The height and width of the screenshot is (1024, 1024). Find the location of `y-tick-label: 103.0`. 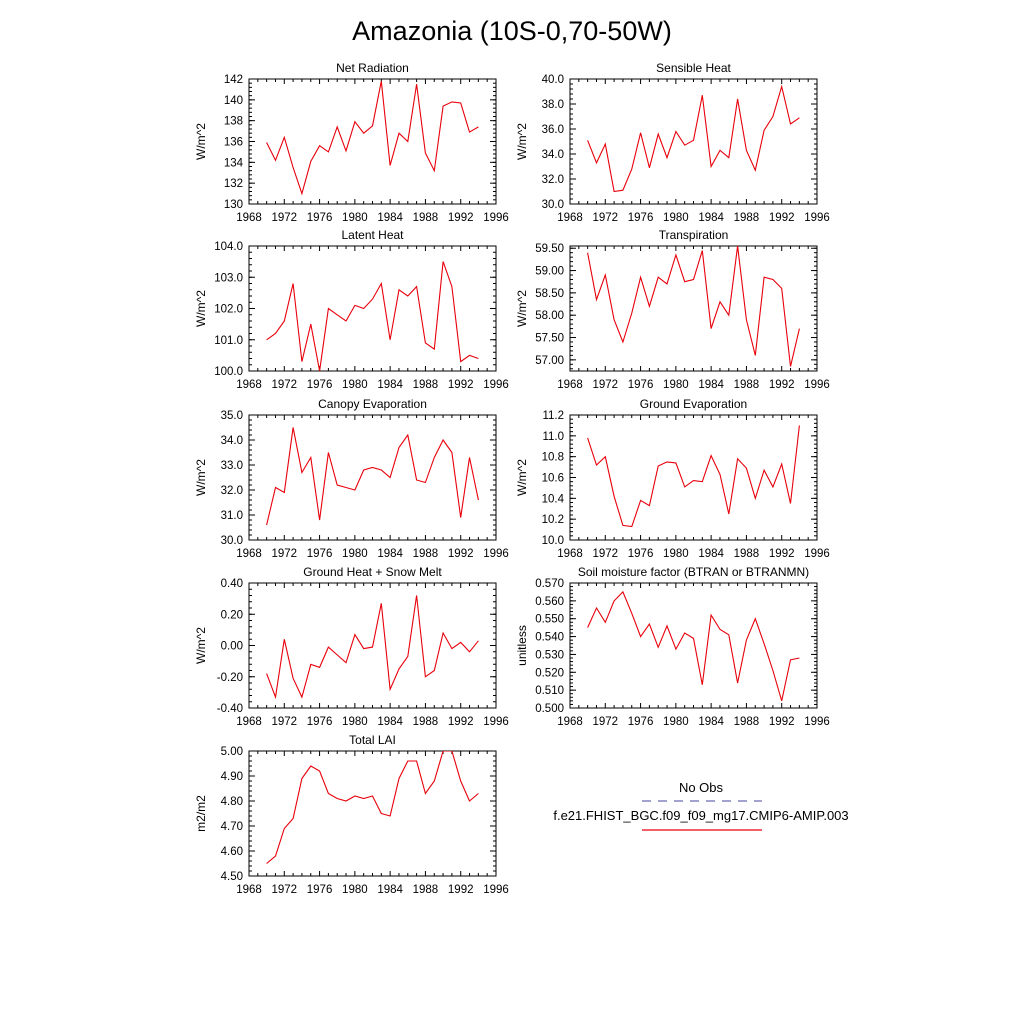

y-tick-label: 103.0 is located at coordinates (228, 278).